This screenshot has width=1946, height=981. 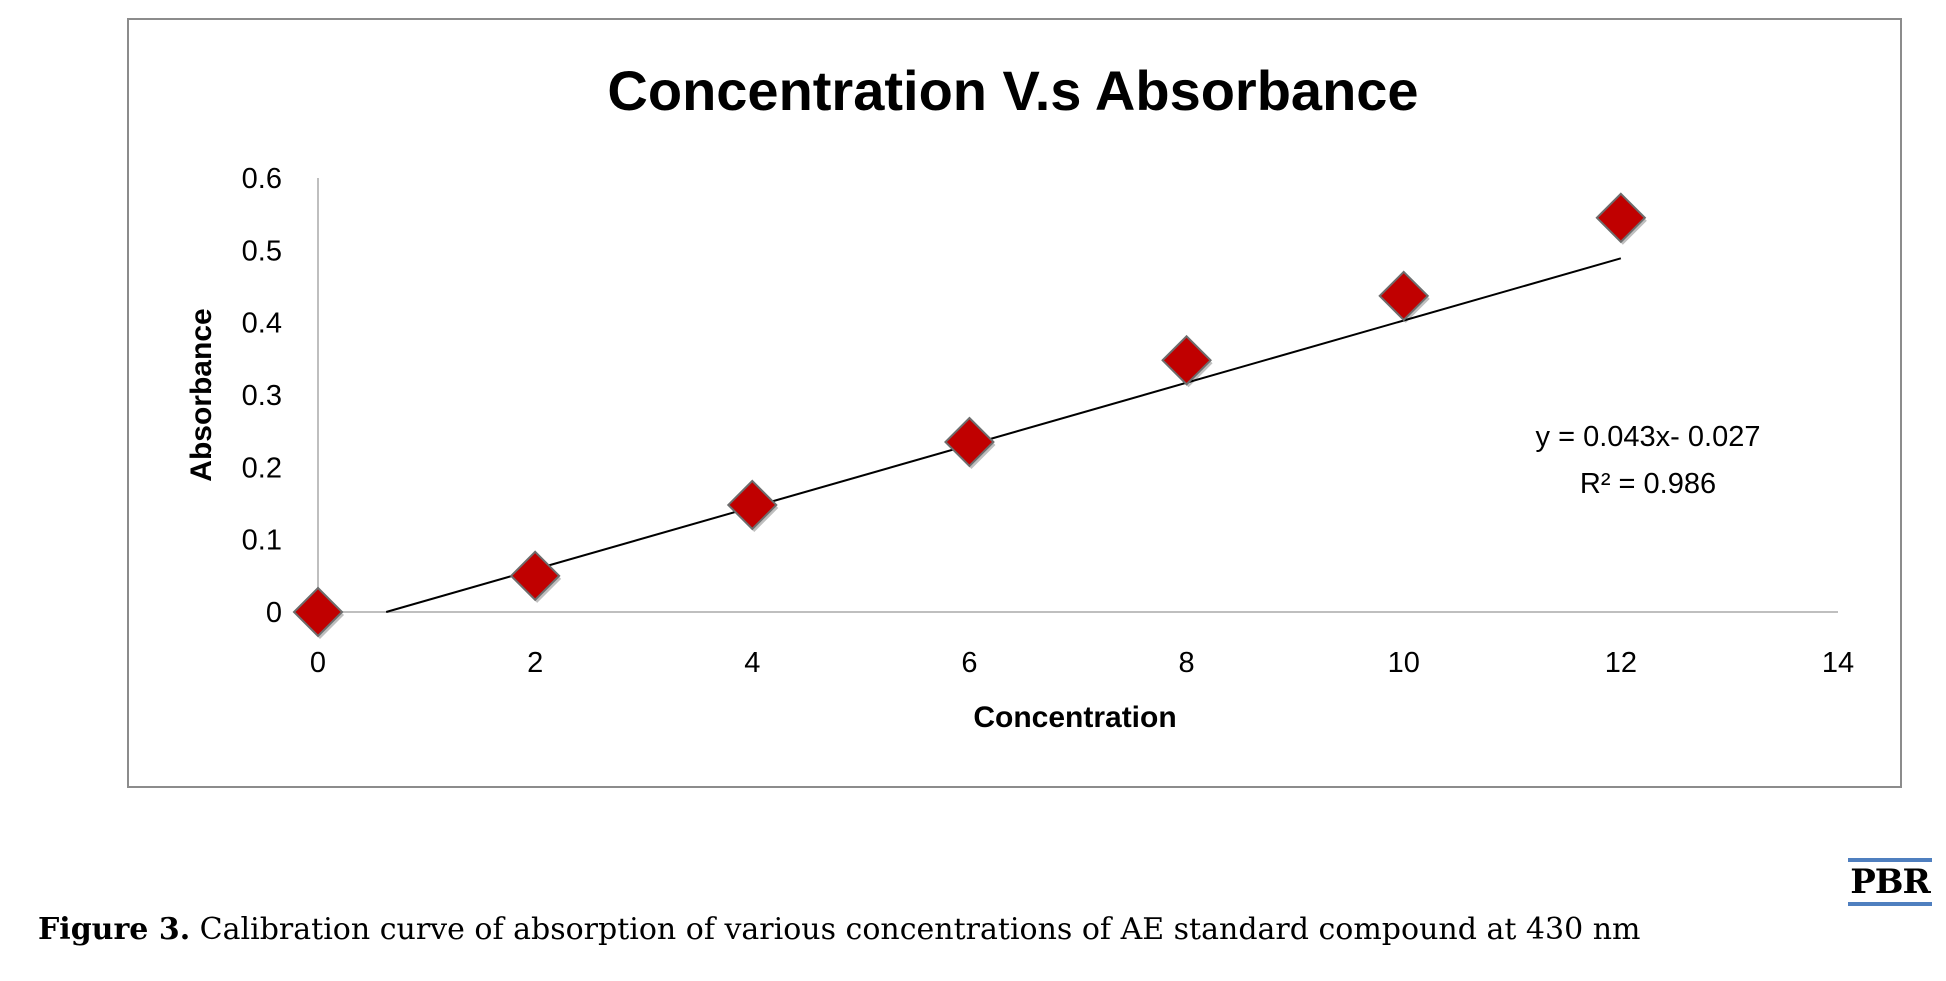 I want to click on x-tick-label: 6, so click(x=969, y=663).